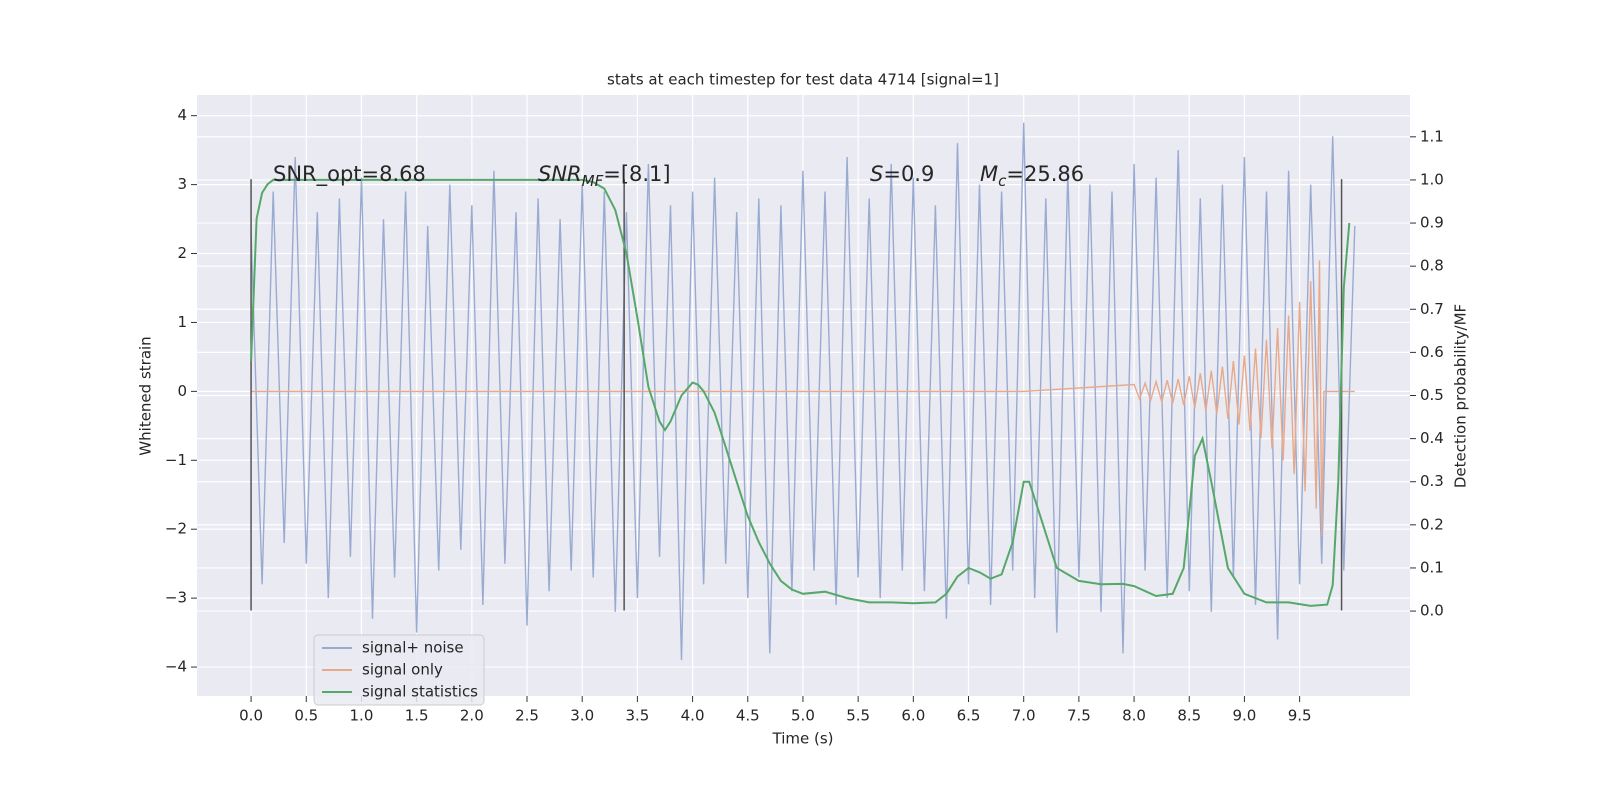 The image size is (1600, 804). What do you see at coordinates (146, 395) in the screenshot?
I see `y-axis-label: Whitened strain` at bounding box center [146, 395].